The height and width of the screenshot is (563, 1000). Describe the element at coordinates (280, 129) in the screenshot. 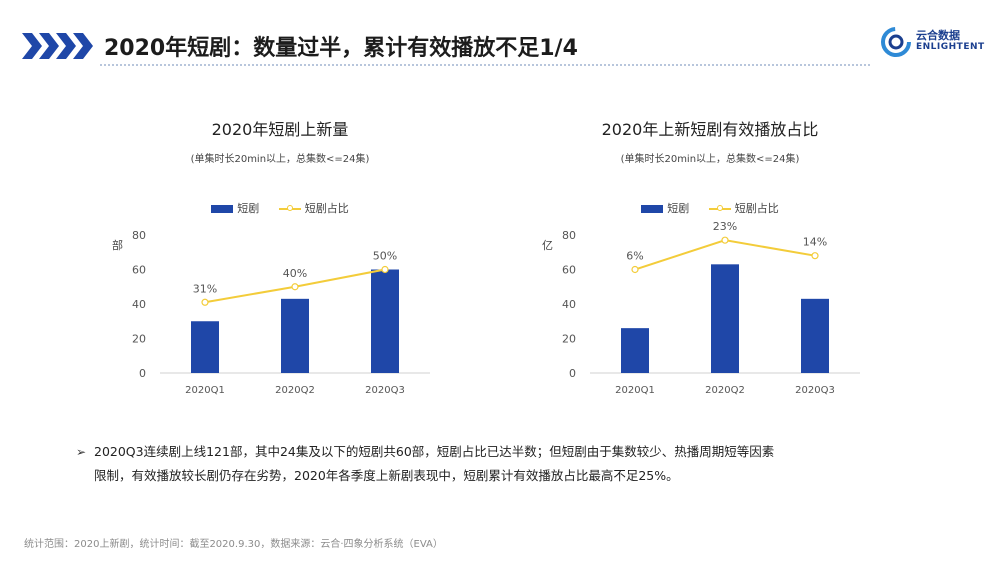

I see `chart-title: 2020年短剧上新量` at that location.